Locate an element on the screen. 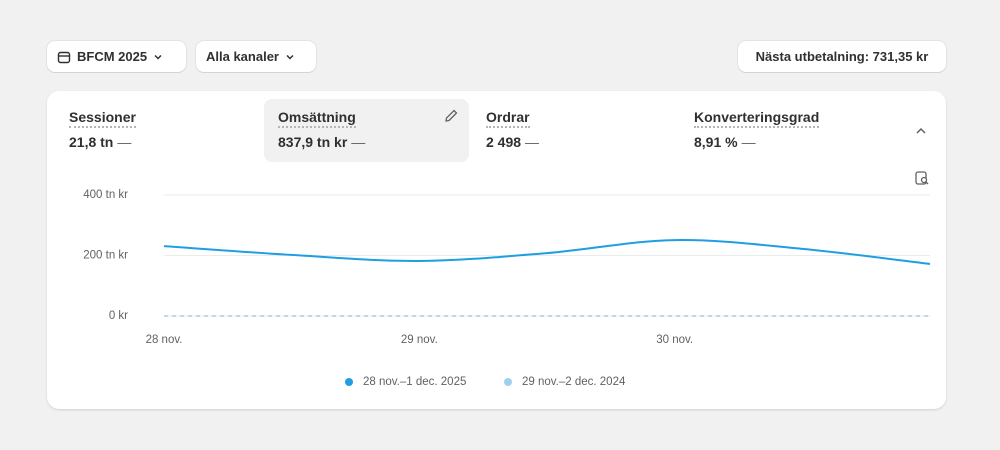 The height and width of the screenshot is (450, 1000). metric-label: Sessioner is located at coordinates (102, 118).